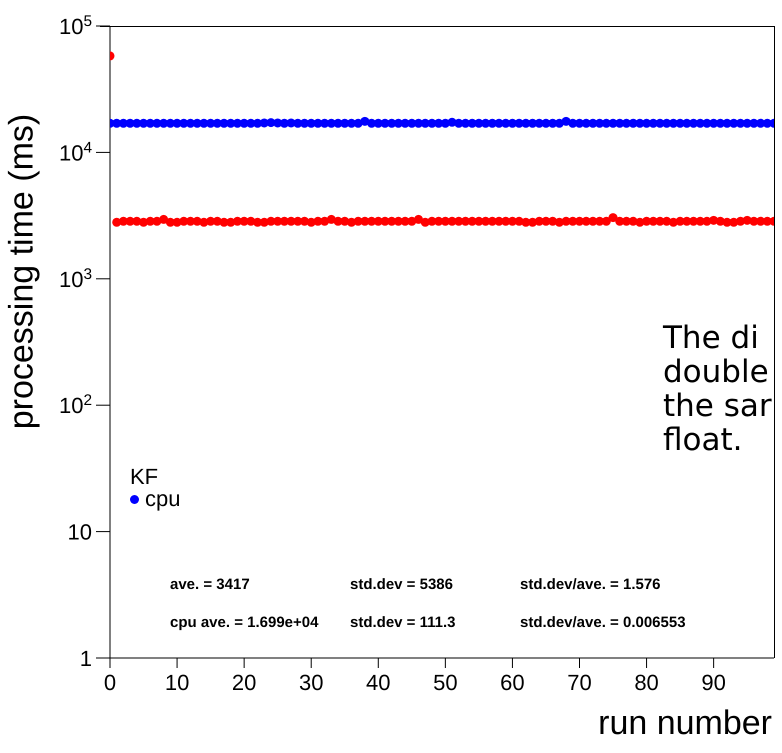 The width and height of the screenshot is (782, 753). Describe the element at coordinates (75, 405) in the screenshot. I see `y-tick-label: 10$^{2}$` at that location.